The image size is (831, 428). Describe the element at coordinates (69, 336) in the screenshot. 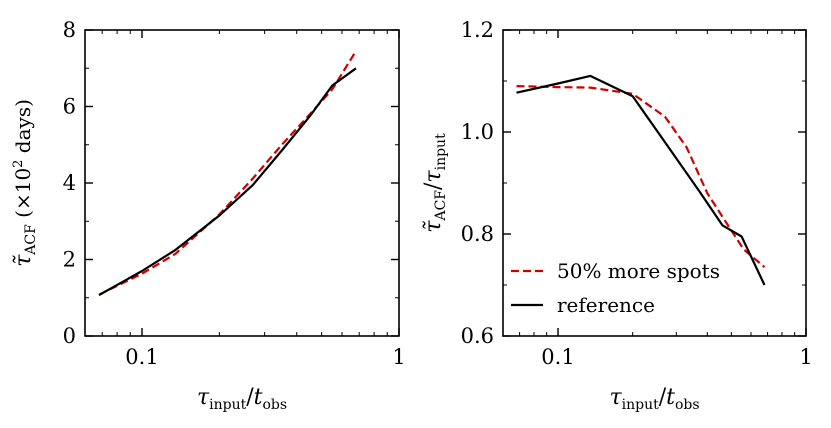

I see `left-ytick-label: 0` at that location.